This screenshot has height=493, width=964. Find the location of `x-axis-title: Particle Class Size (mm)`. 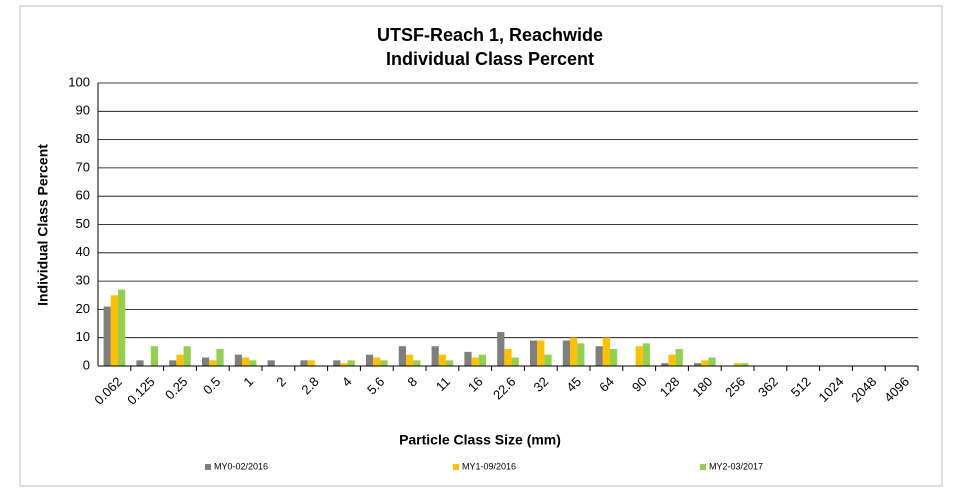

x-axis-title: Particle Class Size (mm) is located at coordinates (480, 440).